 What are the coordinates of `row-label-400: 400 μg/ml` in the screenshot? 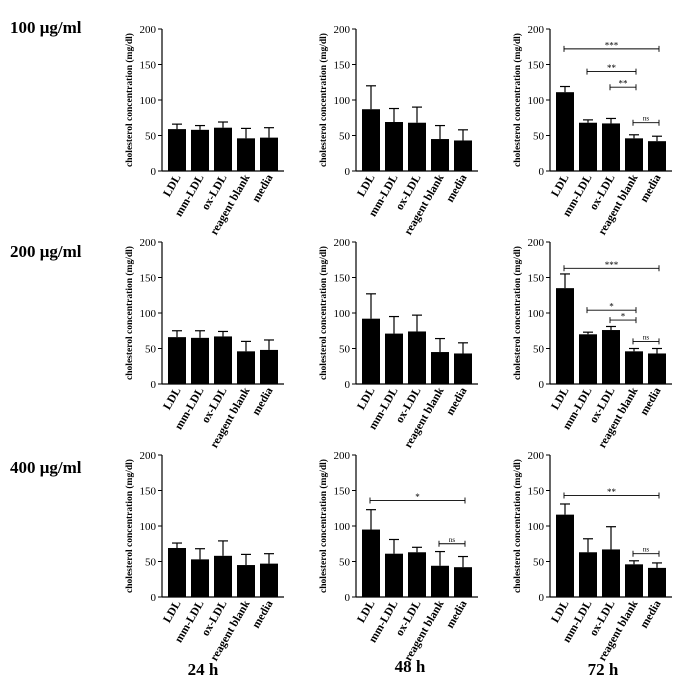 It's located at (46, 467).